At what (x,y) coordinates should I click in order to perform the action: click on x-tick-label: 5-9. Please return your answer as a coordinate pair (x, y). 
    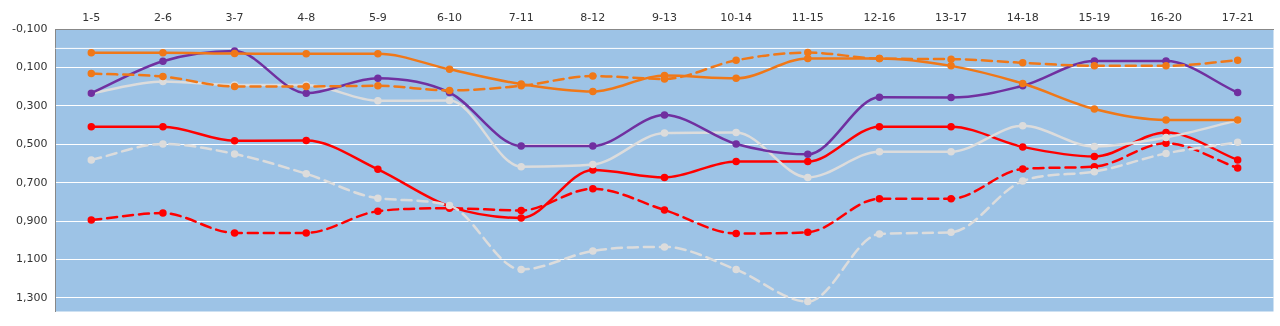
    Looking at the image, I should click on (377, 18).